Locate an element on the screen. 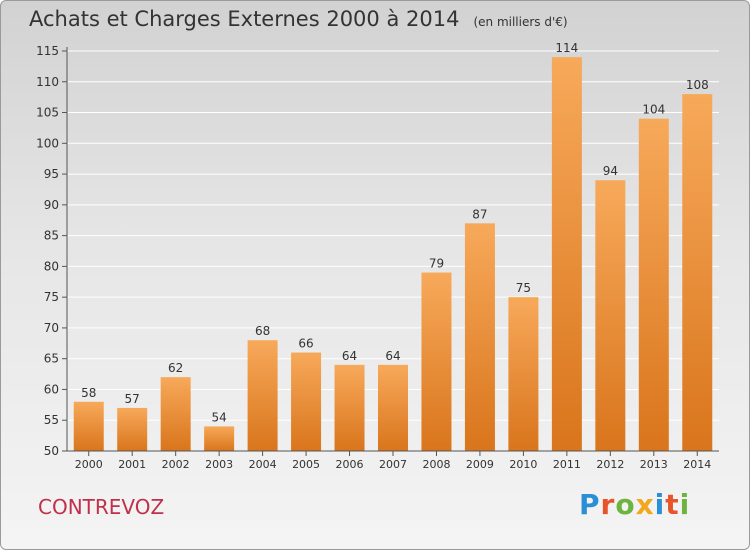 Image resolution: width=750 pixels, height=550 pixels. x-tick-label: 2001 is located at coordinates (132, 464).